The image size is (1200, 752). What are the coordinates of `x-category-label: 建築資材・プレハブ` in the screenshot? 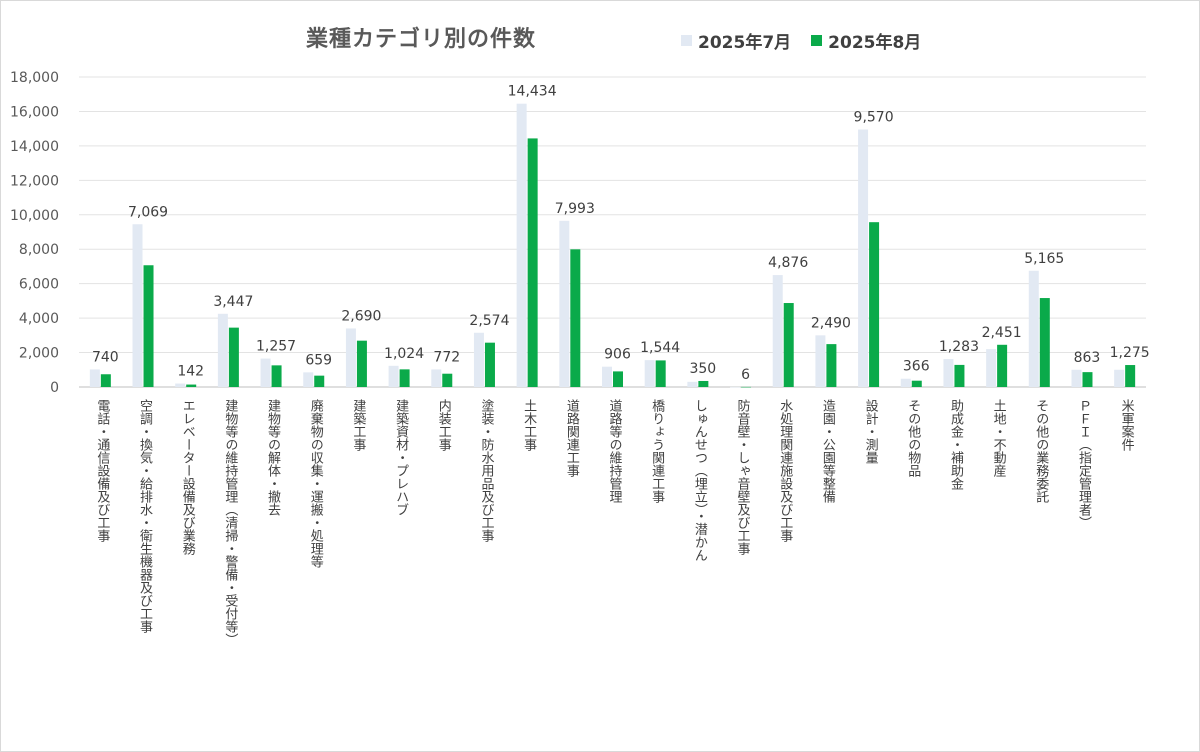 It's located at (401, 457).